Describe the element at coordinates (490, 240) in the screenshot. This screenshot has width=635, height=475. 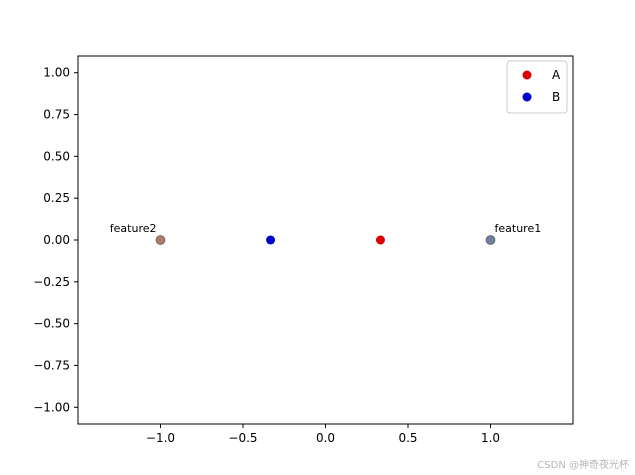
I see `anchor-point-feature1` at that location.